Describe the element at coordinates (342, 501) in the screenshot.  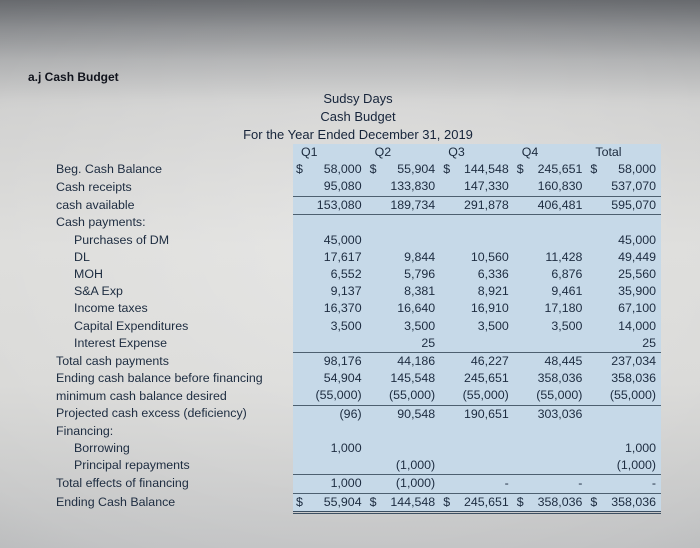
I see `amount: 55,904` at that location.